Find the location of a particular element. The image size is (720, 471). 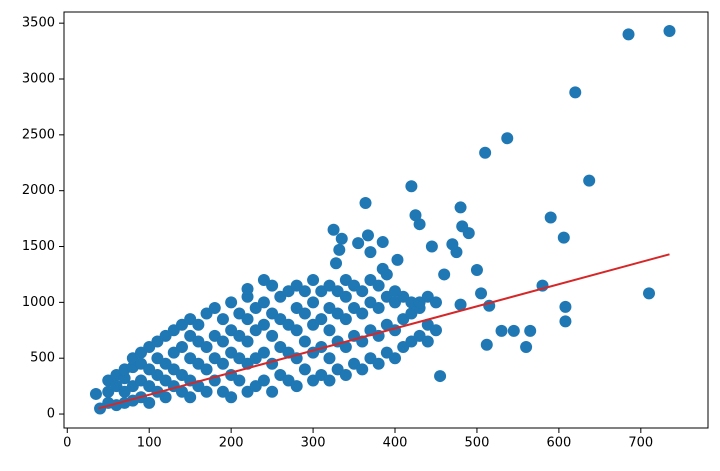

x-tick-label: 400 is located at coordinates (395, 443).